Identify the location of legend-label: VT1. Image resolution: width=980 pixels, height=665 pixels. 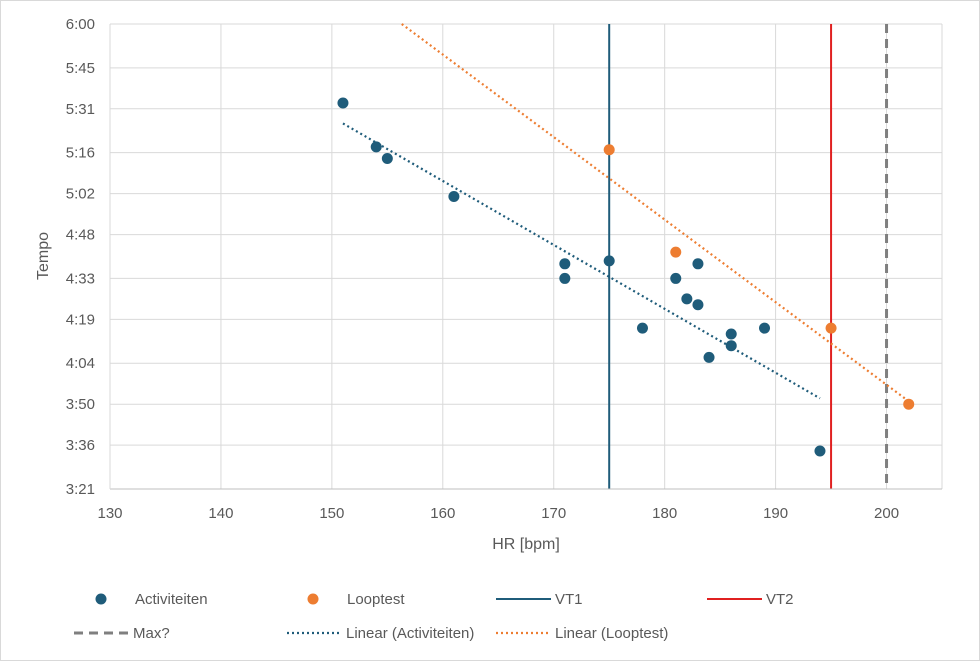
(569, 599).